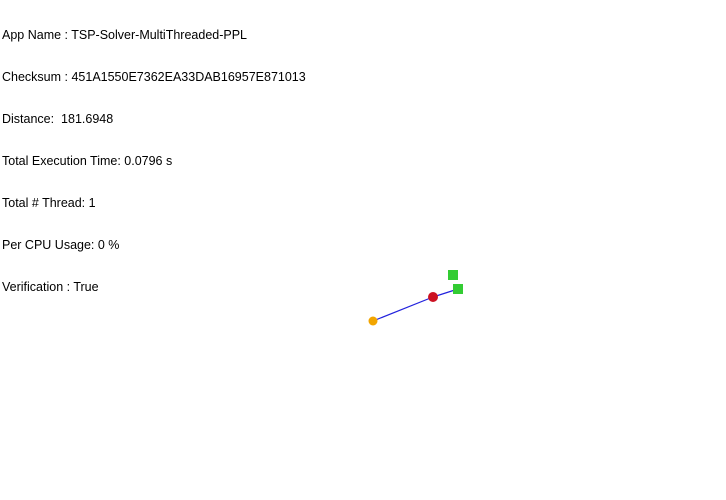  I want to click on start-node-marker, so click(373, 321).